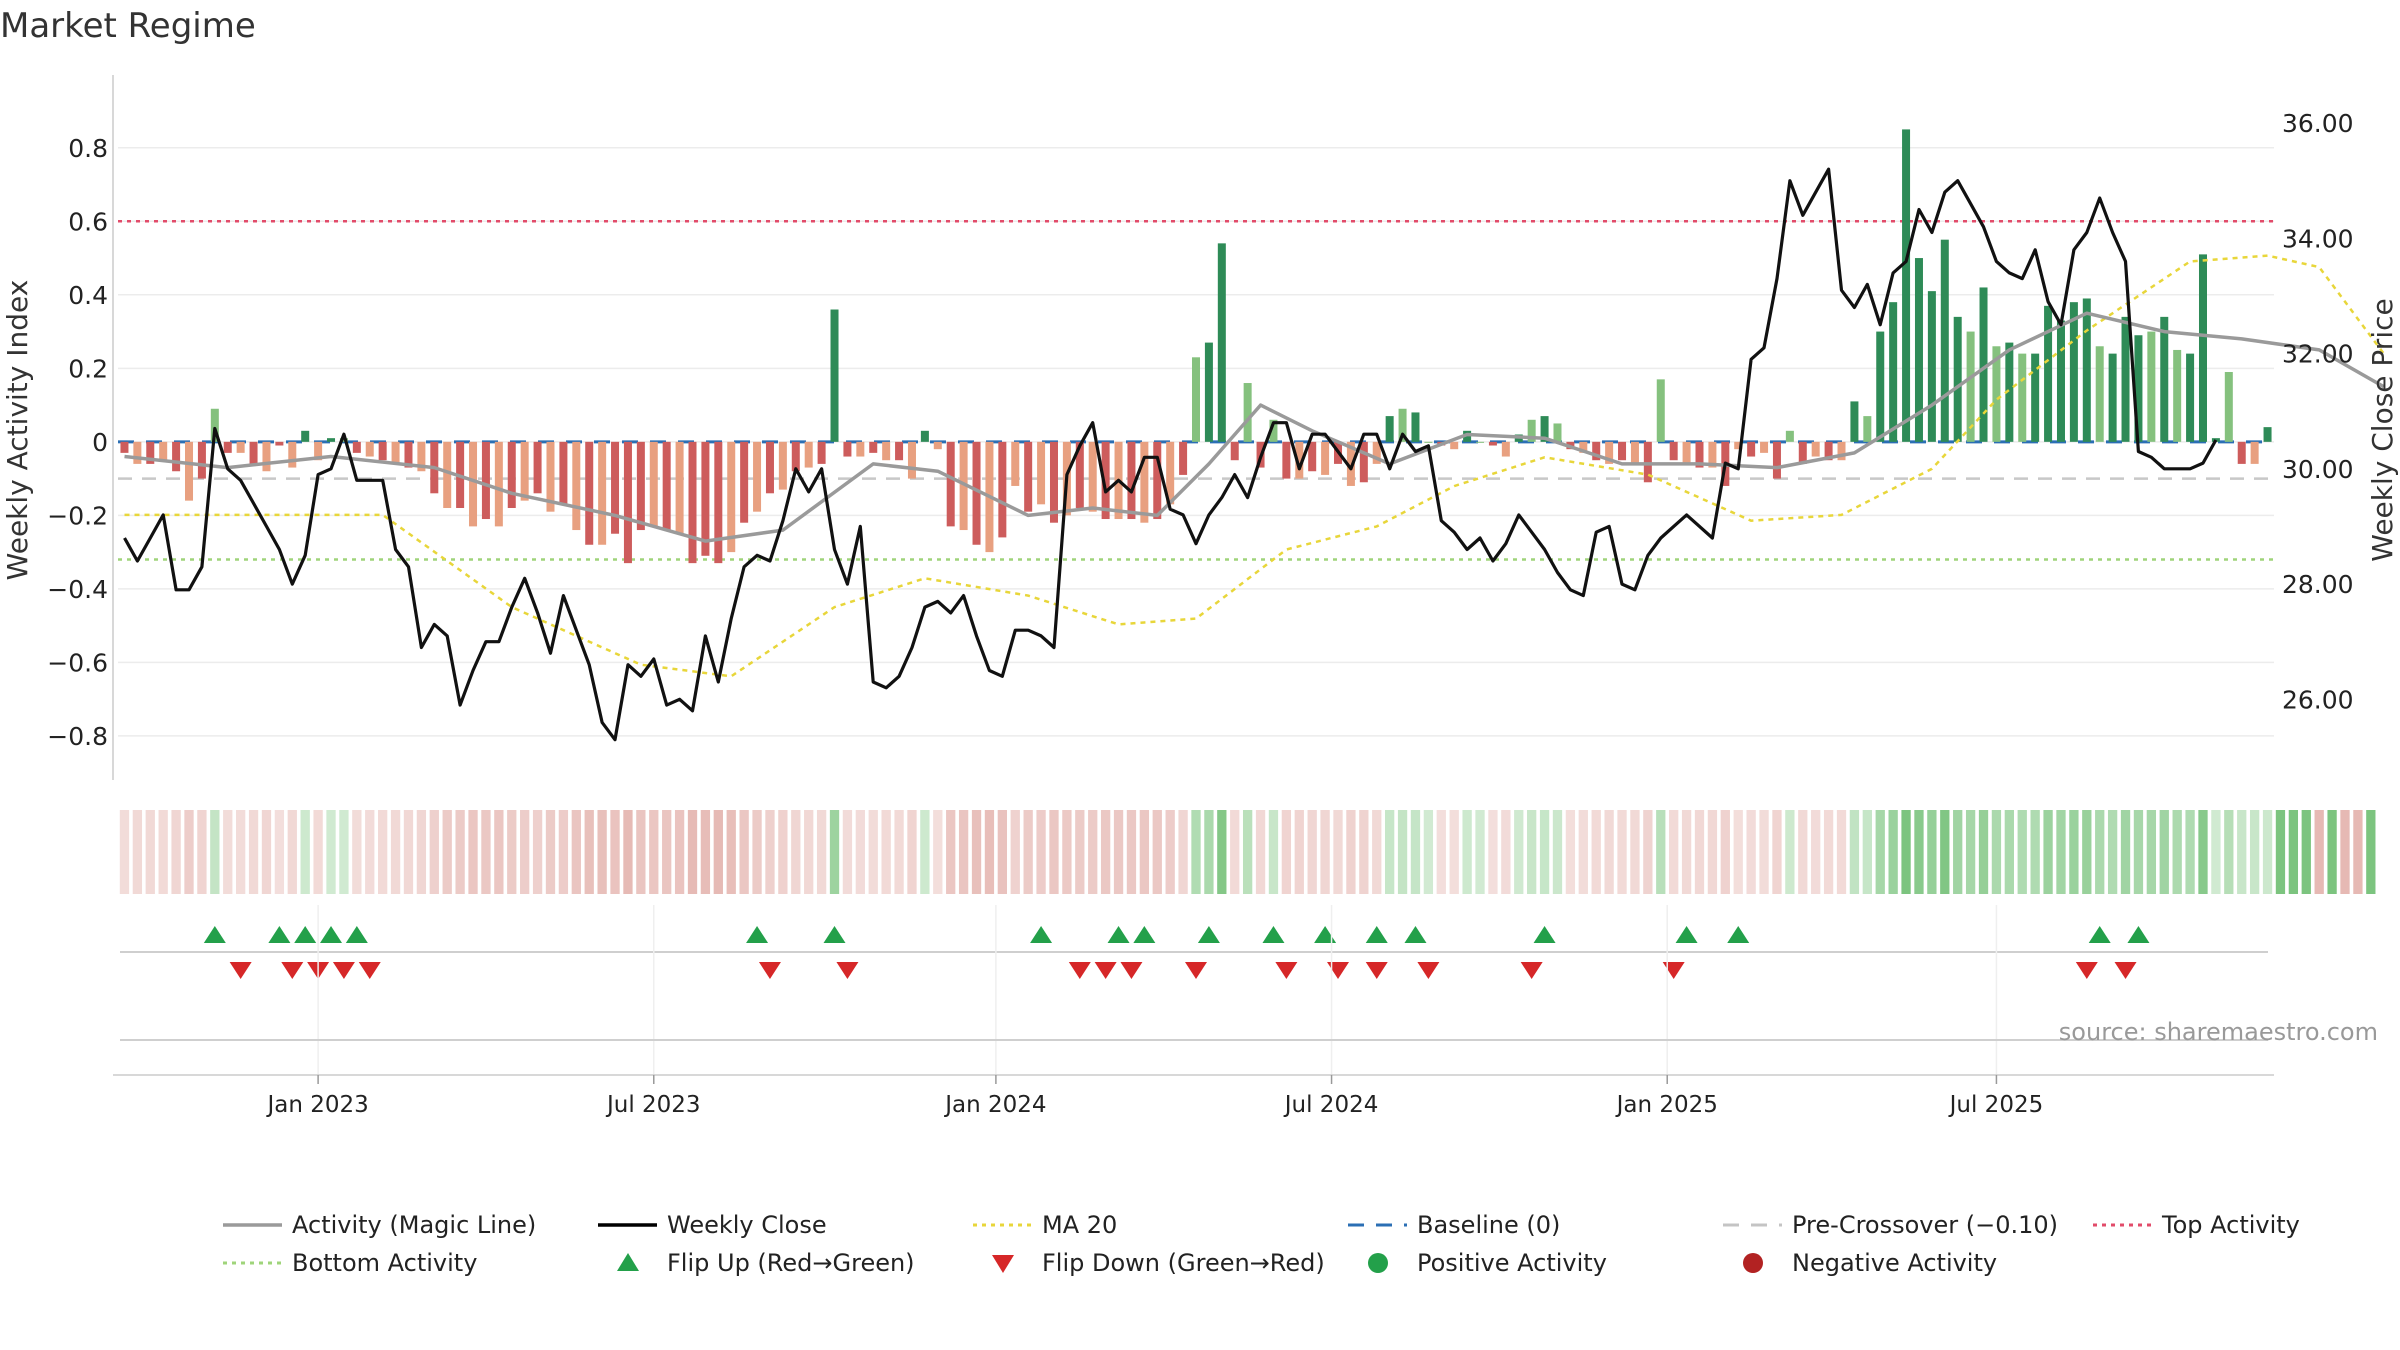 This screenshot has height=1350, width=2400. I want to click on legend-item: Weekly Close, so click(712, 1225).